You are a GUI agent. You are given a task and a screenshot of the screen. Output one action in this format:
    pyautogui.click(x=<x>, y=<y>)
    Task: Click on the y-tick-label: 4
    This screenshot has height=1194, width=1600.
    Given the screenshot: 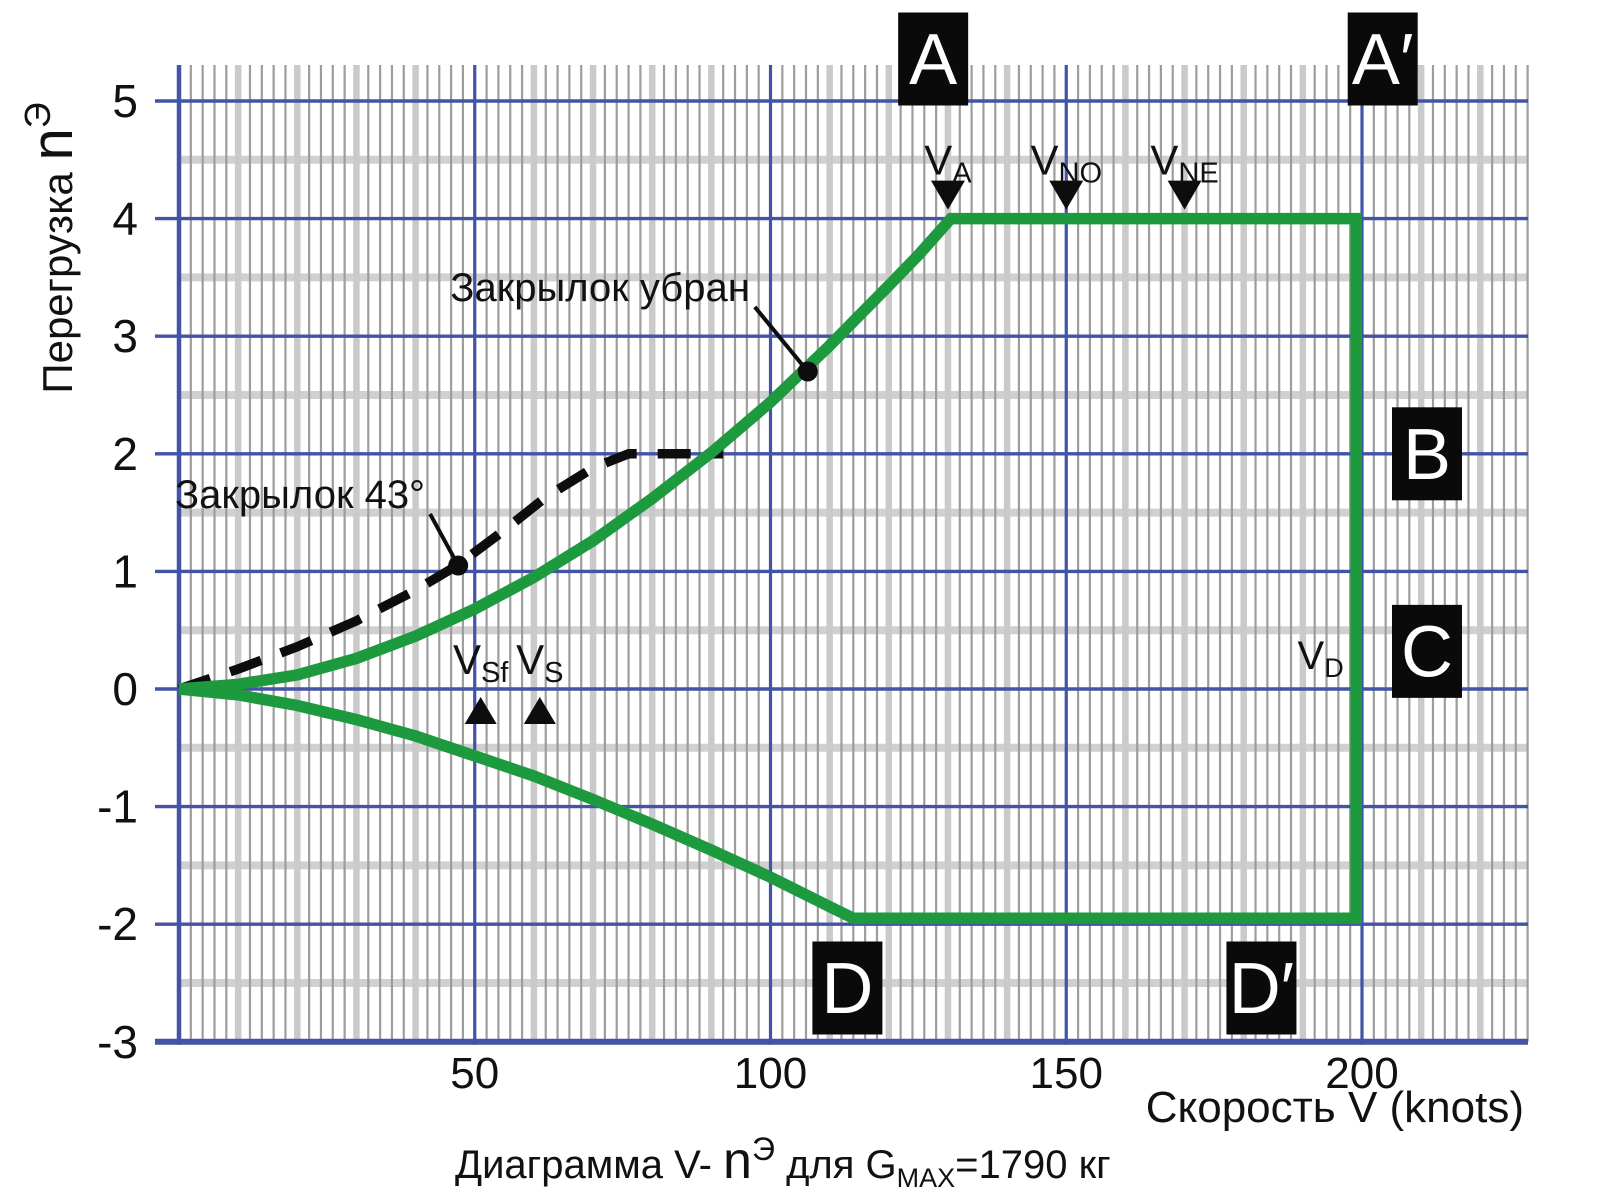 What is the action you would take?
    pyautogui.click(x=125, y=219)
    